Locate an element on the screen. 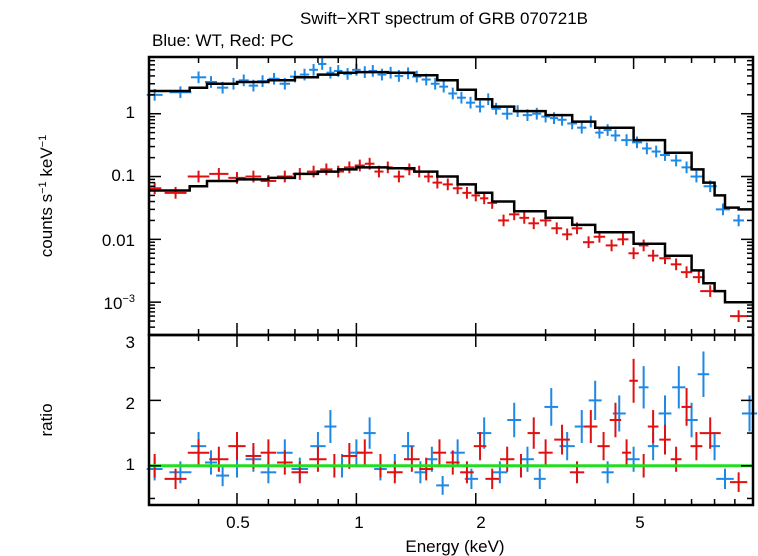  xtick-label-2: 2 is located at coordinates (480, 522).